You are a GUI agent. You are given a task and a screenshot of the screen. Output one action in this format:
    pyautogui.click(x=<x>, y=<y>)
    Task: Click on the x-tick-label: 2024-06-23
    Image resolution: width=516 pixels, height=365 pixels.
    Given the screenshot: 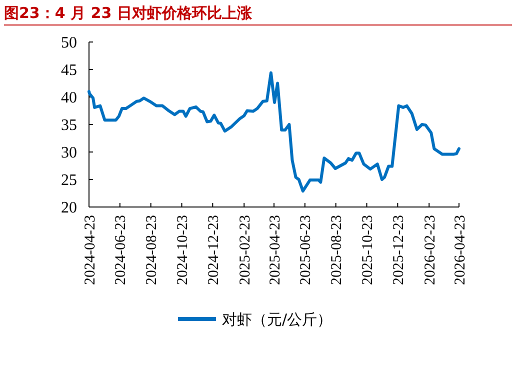 What is the action you would take?
    pyautogui.click(x=121, y=250)
    